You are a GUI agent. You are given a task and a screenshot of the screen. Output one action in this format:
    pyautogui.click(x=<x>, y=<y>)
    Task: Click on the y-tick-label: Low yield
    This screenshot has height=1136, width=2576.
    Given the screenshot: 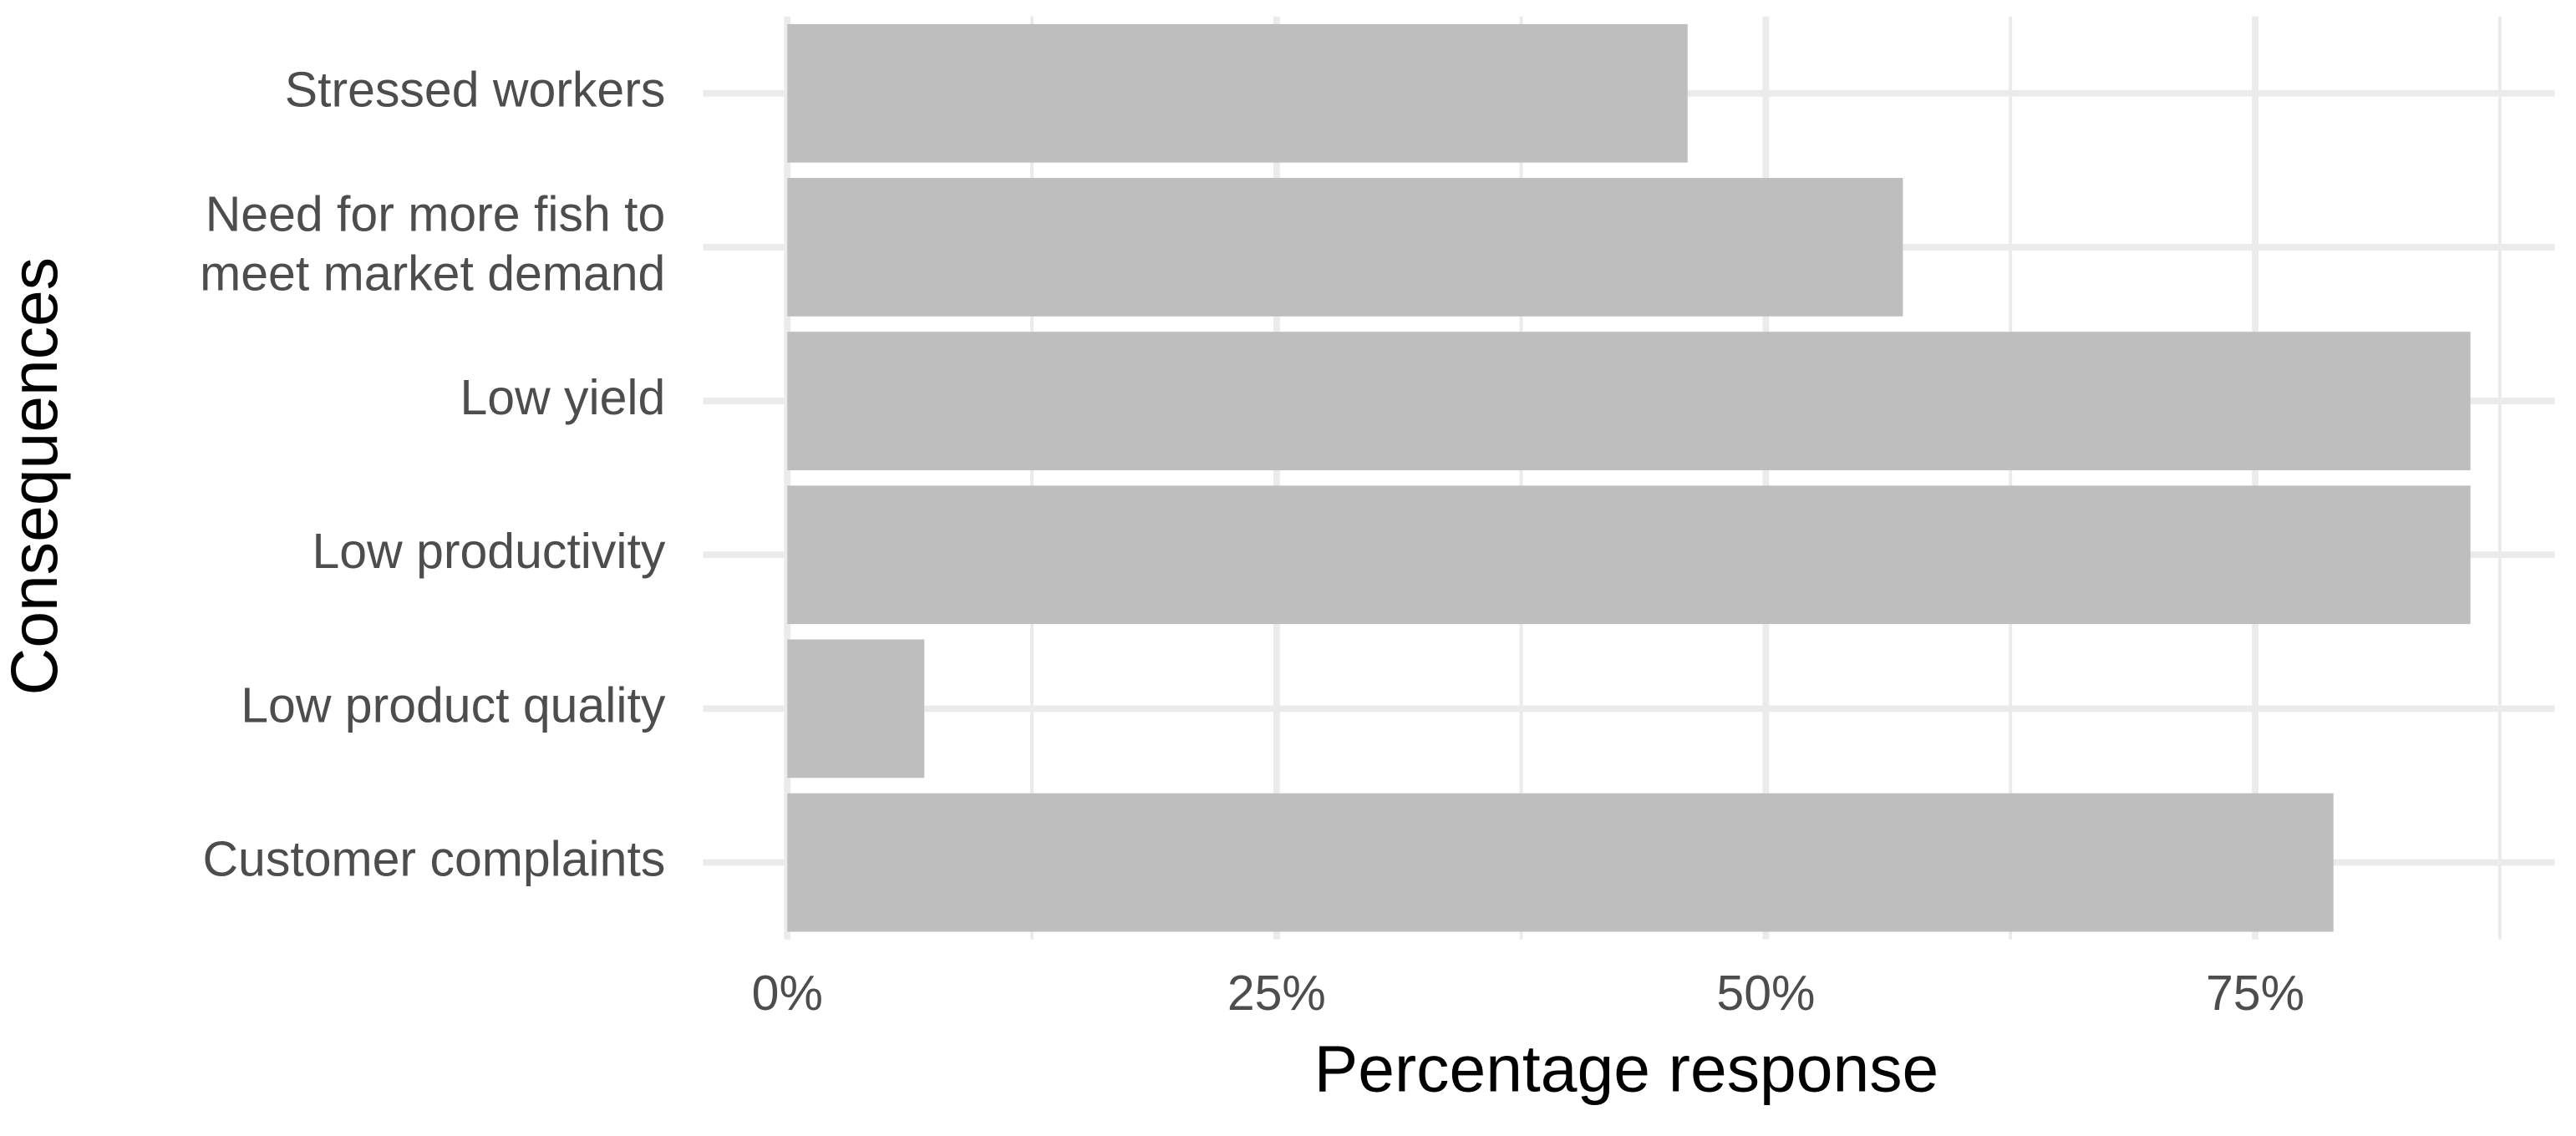 What is the action you would take?
    pyautogui.click(x=562, y=398)
    